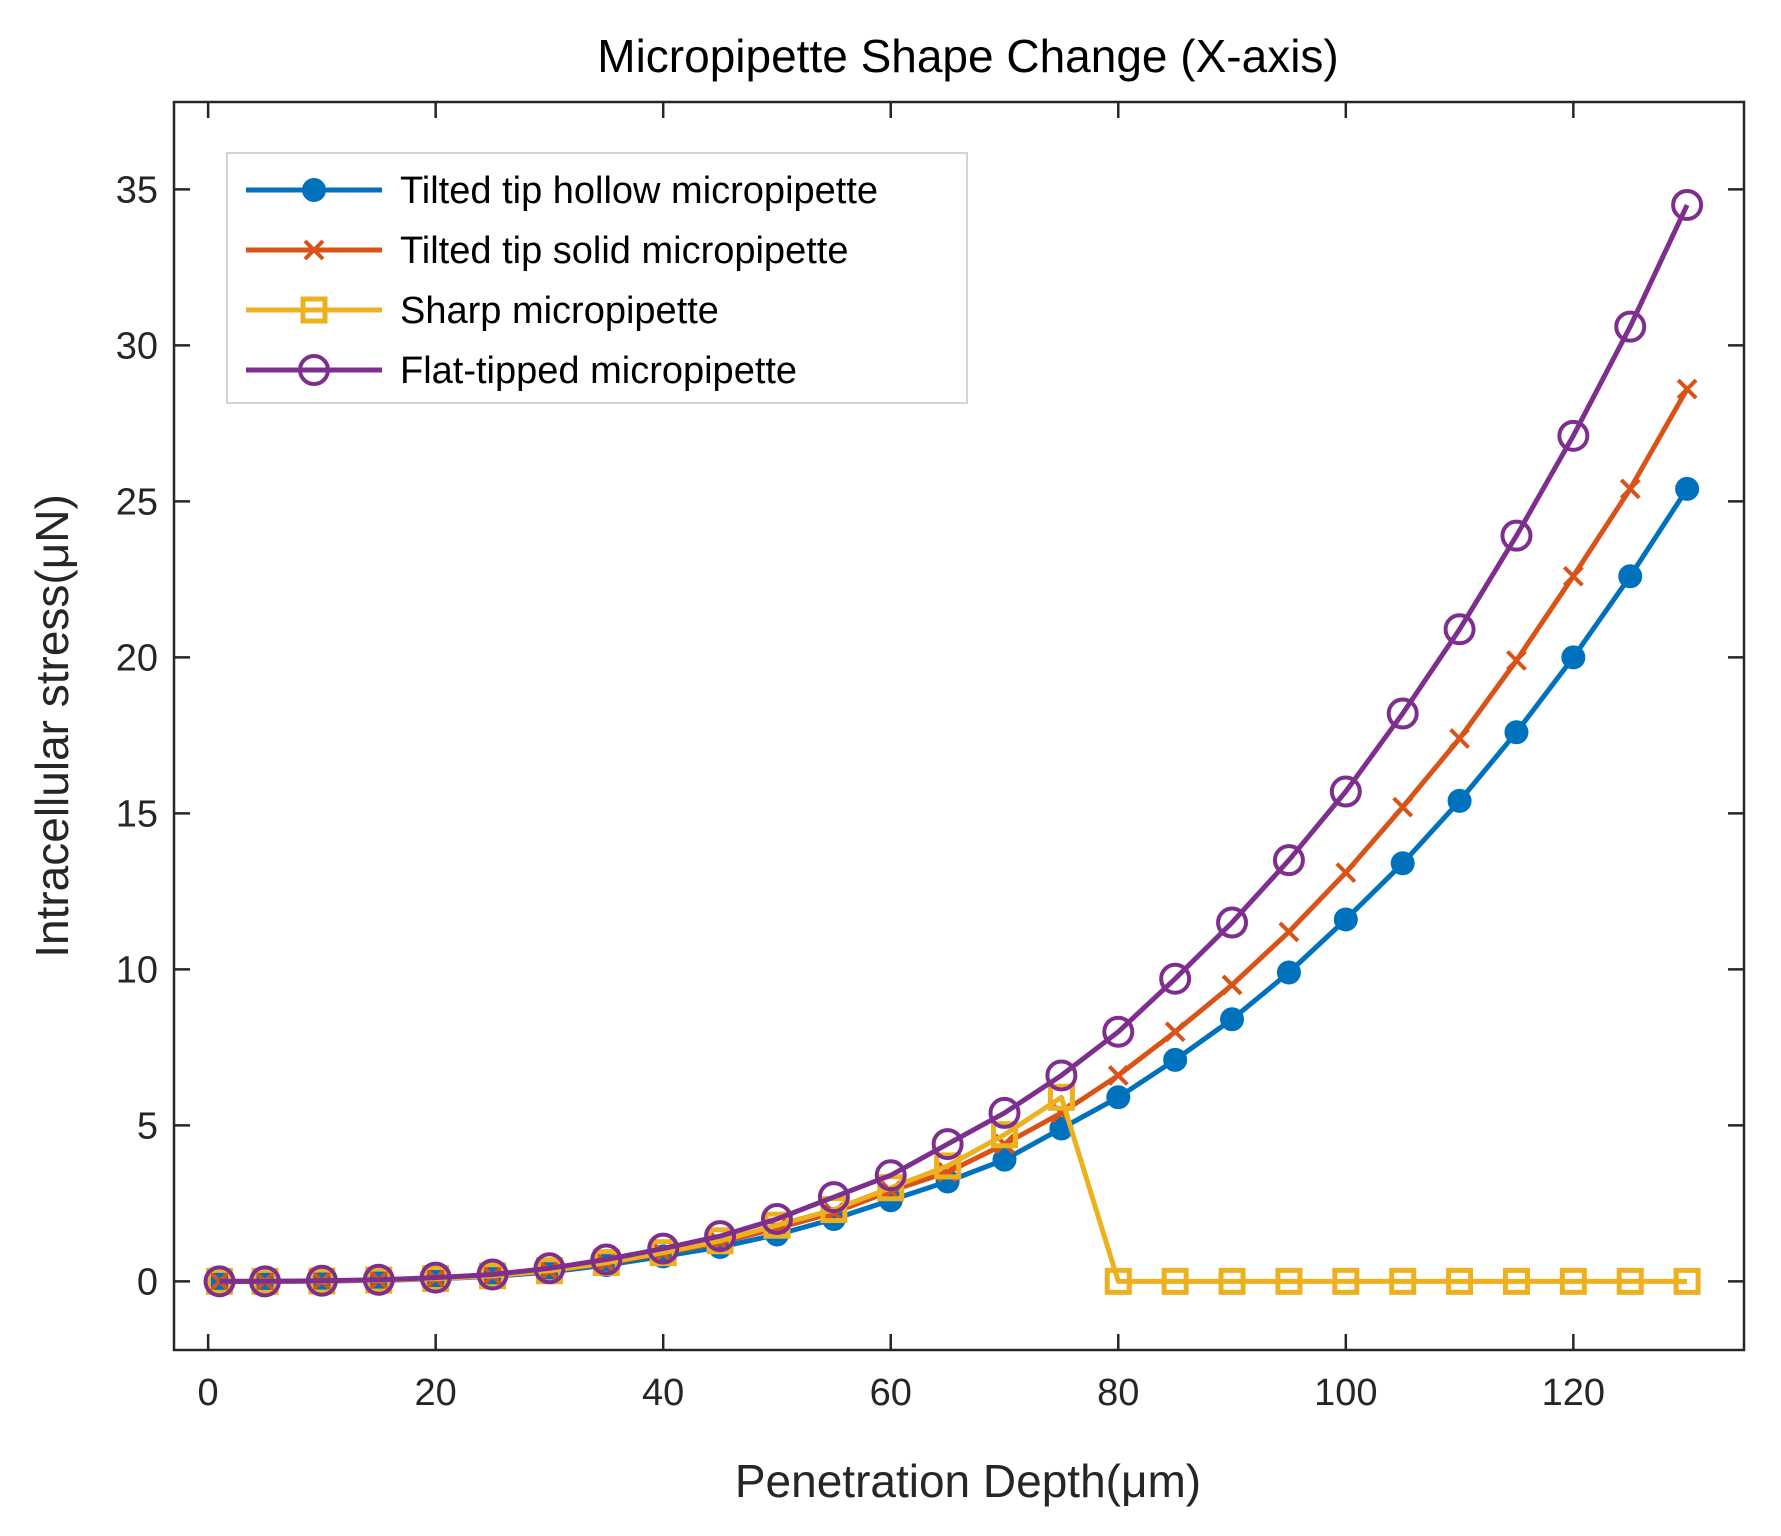 The image size is (1781, 1536). I want to click on x-axis-label: Penetration Depth(μm), so click(968, 1481).